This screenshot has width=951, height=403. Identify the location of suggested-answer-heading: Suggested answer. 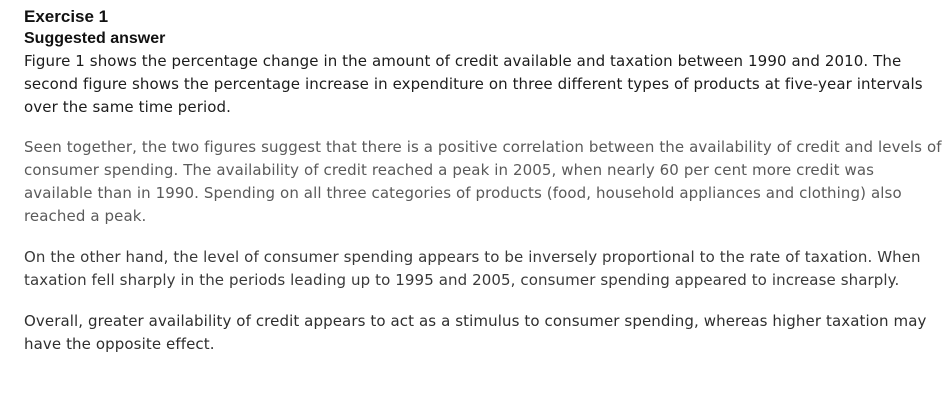
(95, 38).